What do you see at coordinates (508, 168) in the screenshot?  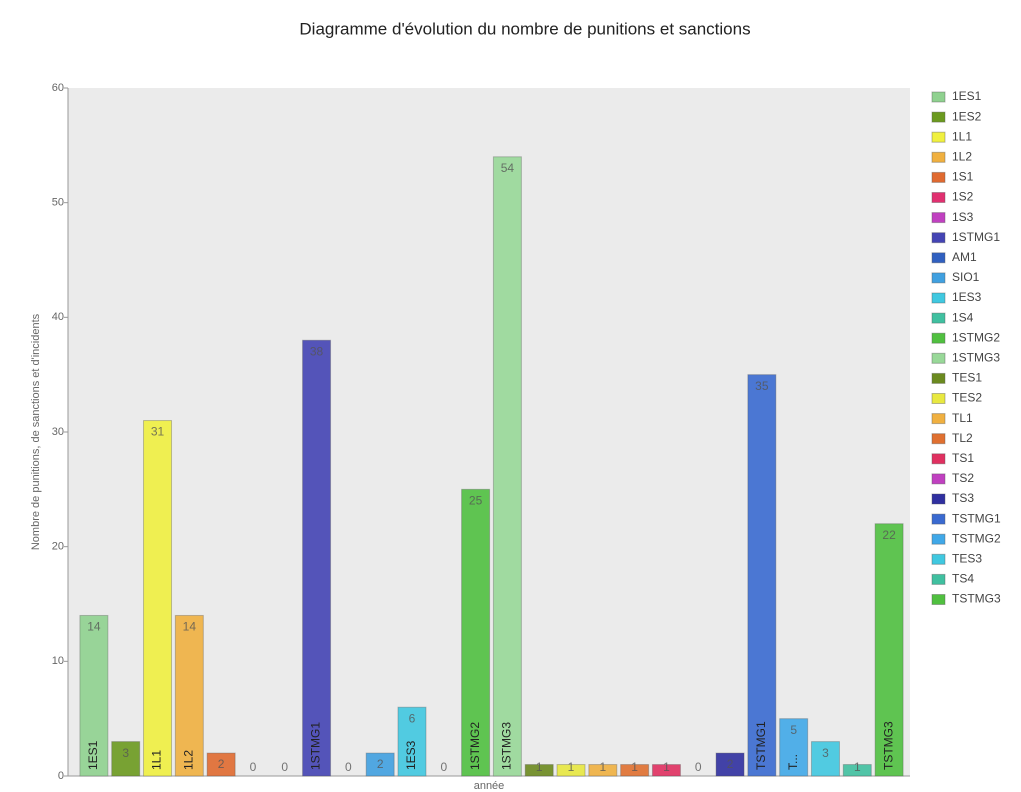 I see `data-label: 54` at bounding box center [508, 168].